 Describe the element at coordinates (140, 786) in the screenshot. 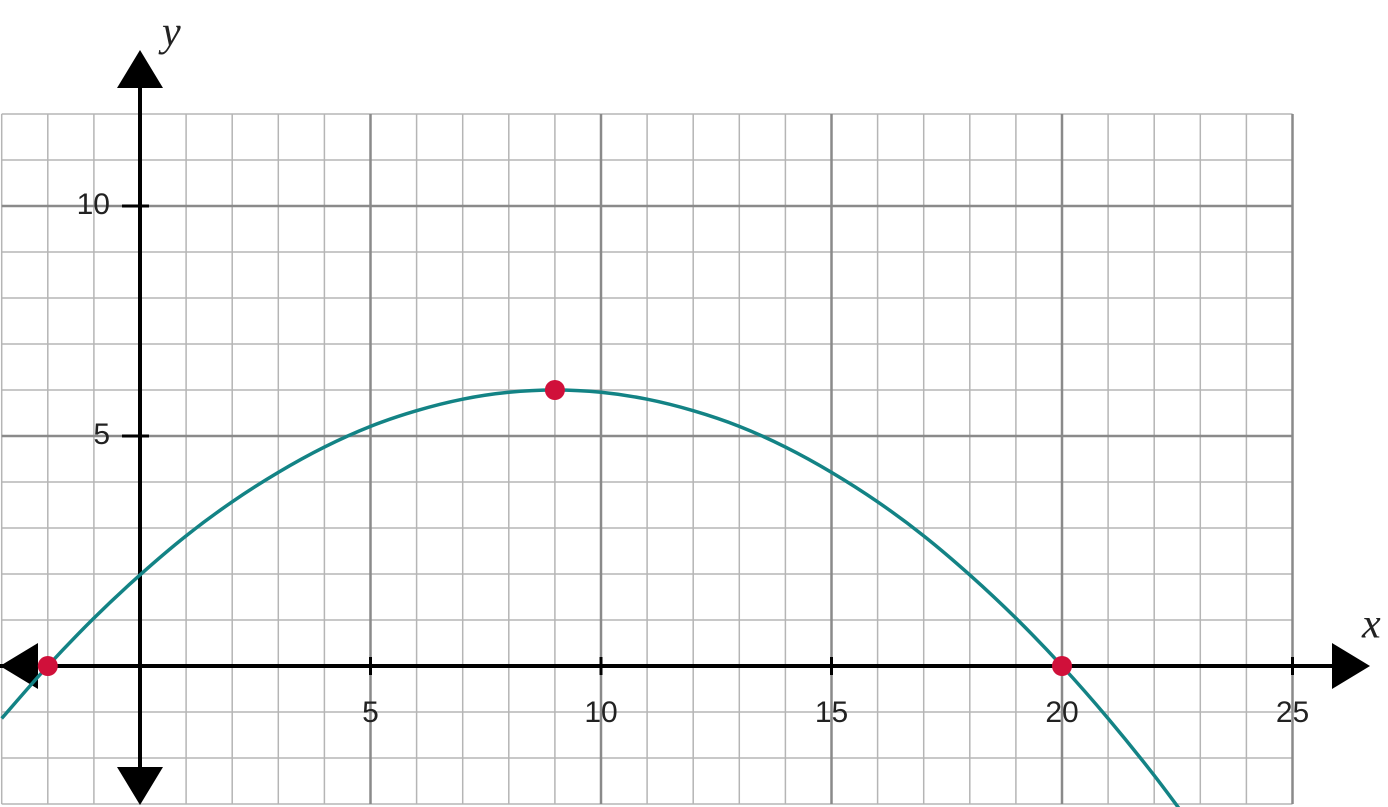

I see `y-arrow-down` at that location.